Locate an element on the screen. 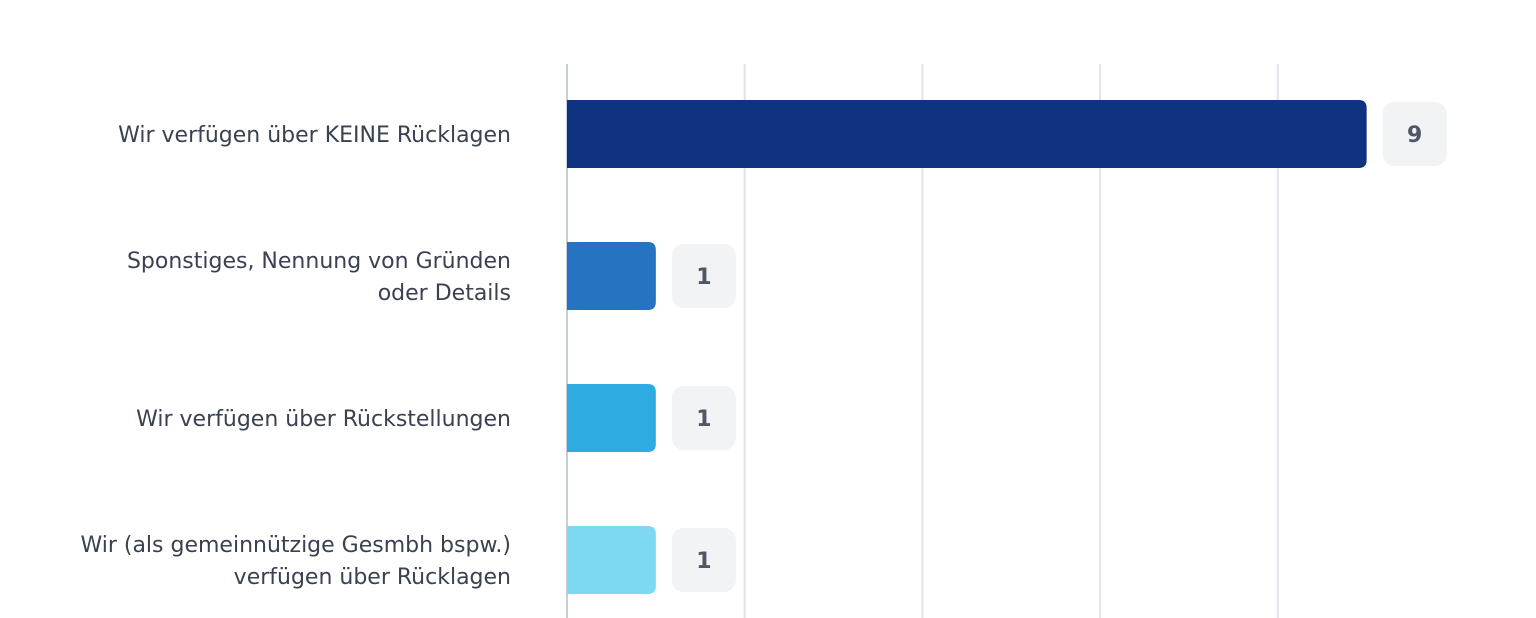 This screenshot has width=1536, height=618. category-label: verfügen über Rücklagen is located at coordinates (372, 577).